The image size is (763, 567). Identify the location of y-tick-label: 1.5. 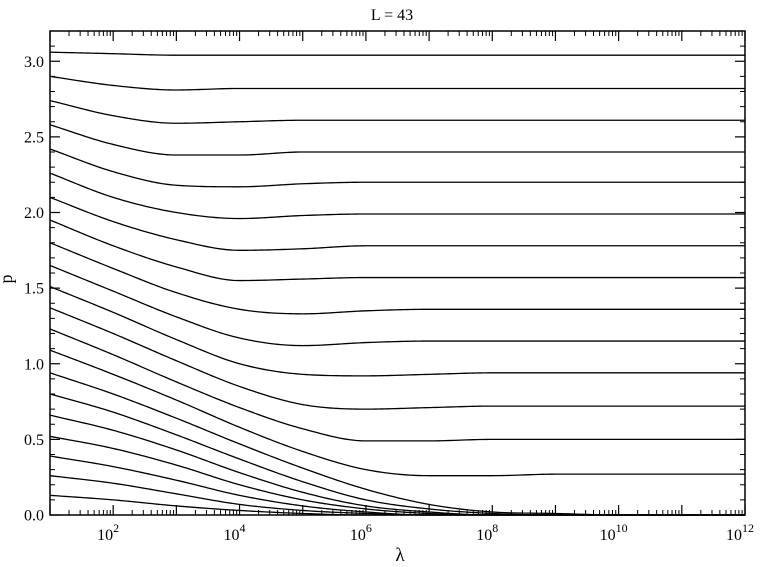
(34, 289).